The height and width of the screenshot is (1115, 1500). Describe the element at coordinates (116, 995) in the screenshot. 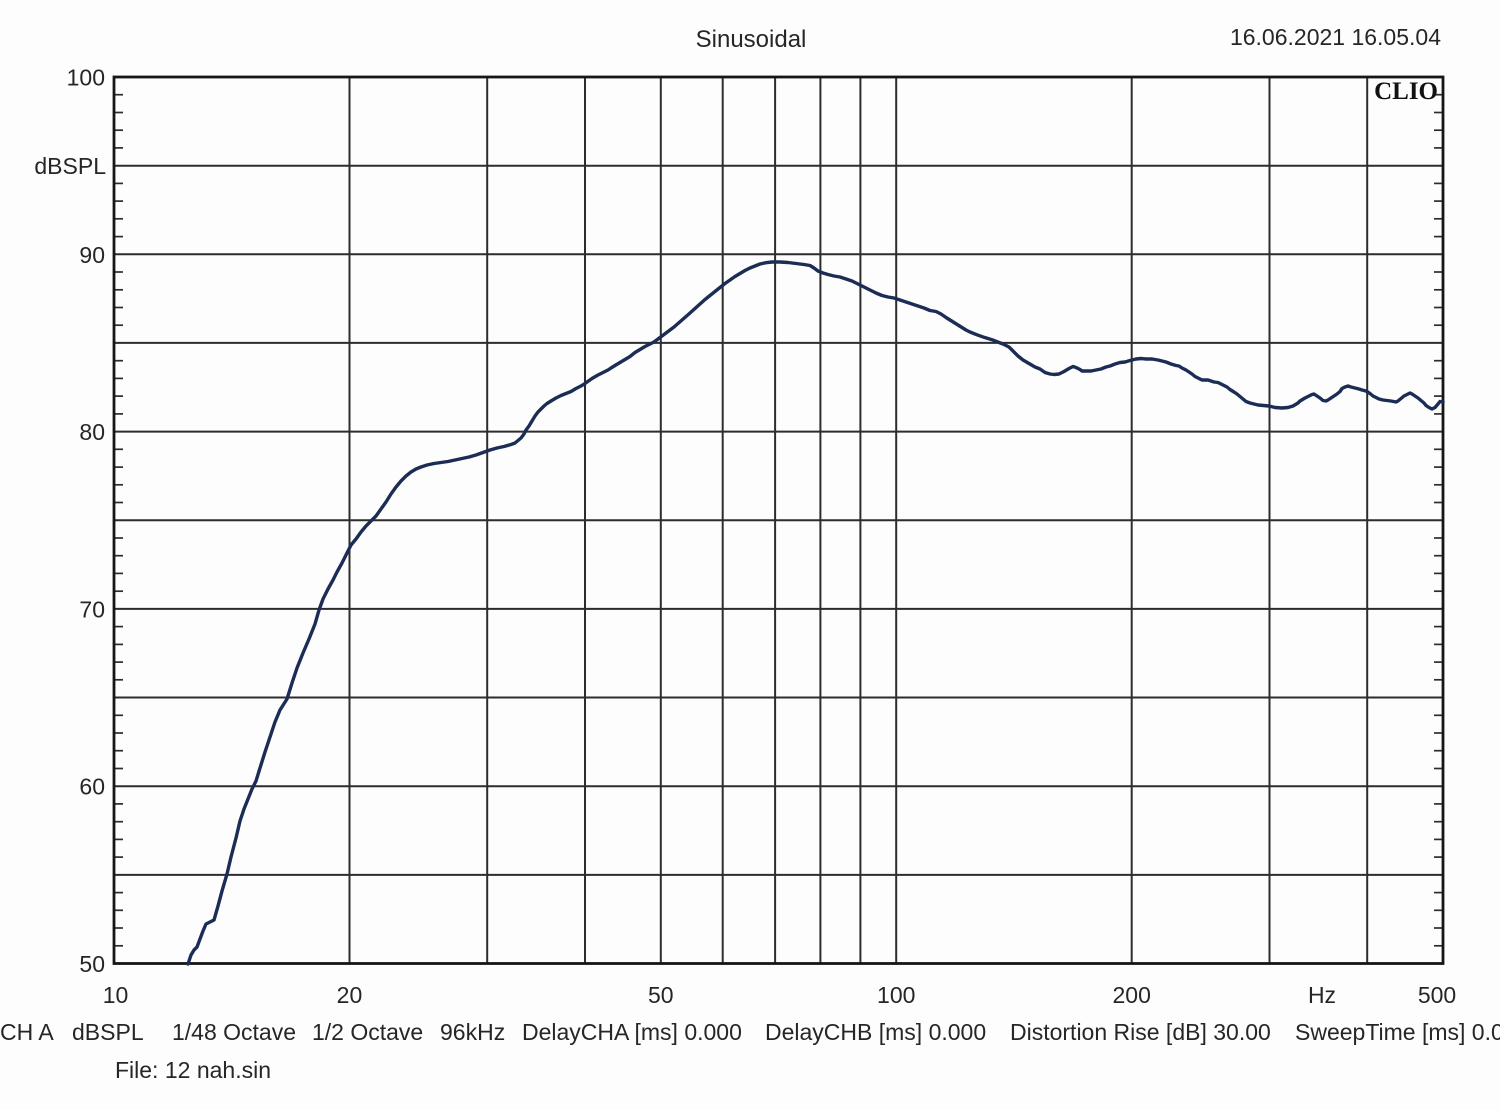

I see `svg-text: 10` at that location.